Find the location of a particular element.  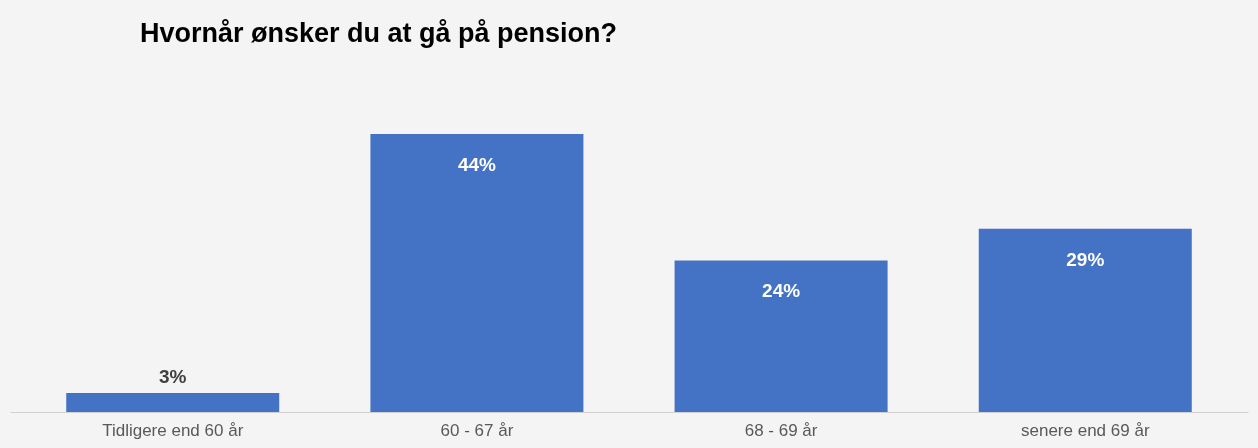

data-label: 29% is located at coordinates (1085, 259).